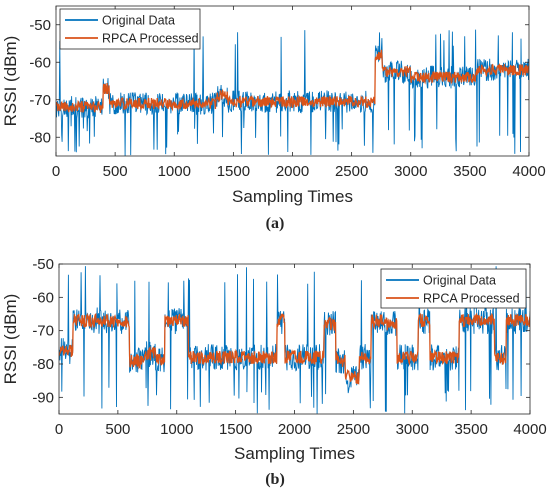 The width and height of the screenshot is (550, 493). I want to click on panel-caption: (a), so click(275, 223).